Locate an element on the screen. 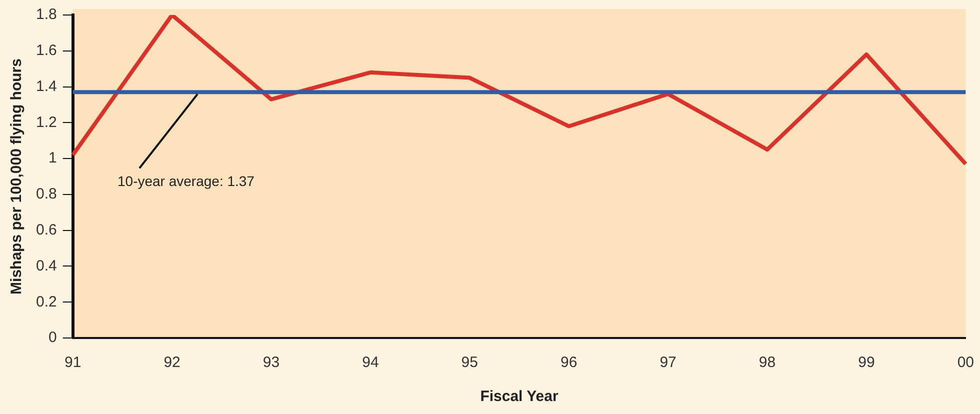 This screenshot has width=980, height=414. y-tick-label: 0.8 is located at coordinates (46, 194).